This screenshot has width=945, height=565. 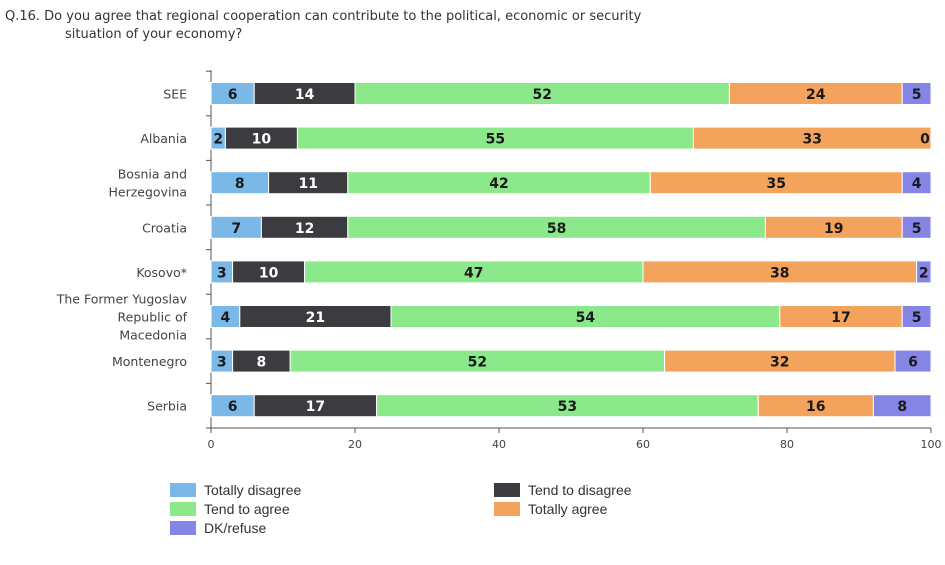 I want to click on legend-item: DK/refuse, so click(x=218, y=528).